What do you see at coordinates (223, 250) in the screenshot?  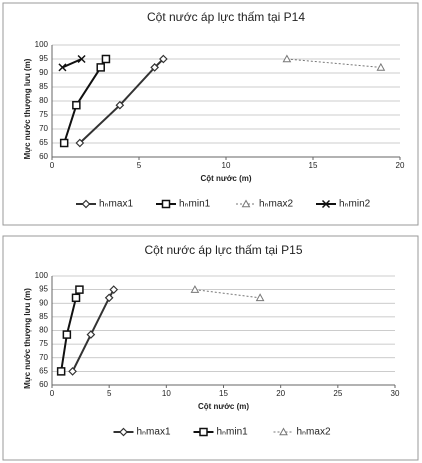 I see `chart-title: Cột nước áp lực thấm tại P15` at bounding box center [223, 250].